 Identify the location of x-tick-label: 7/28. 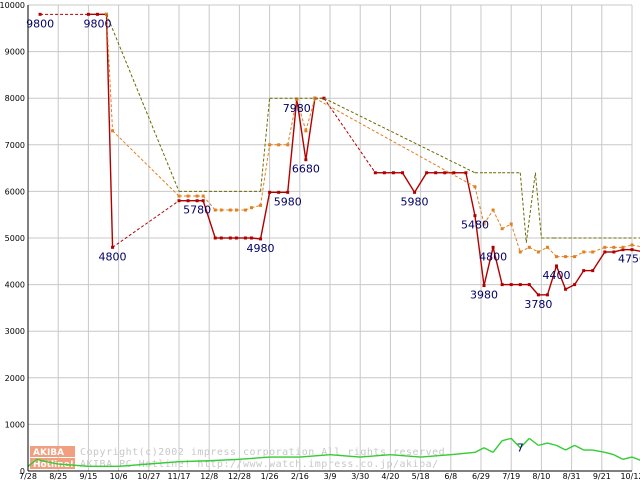
(28, 476).